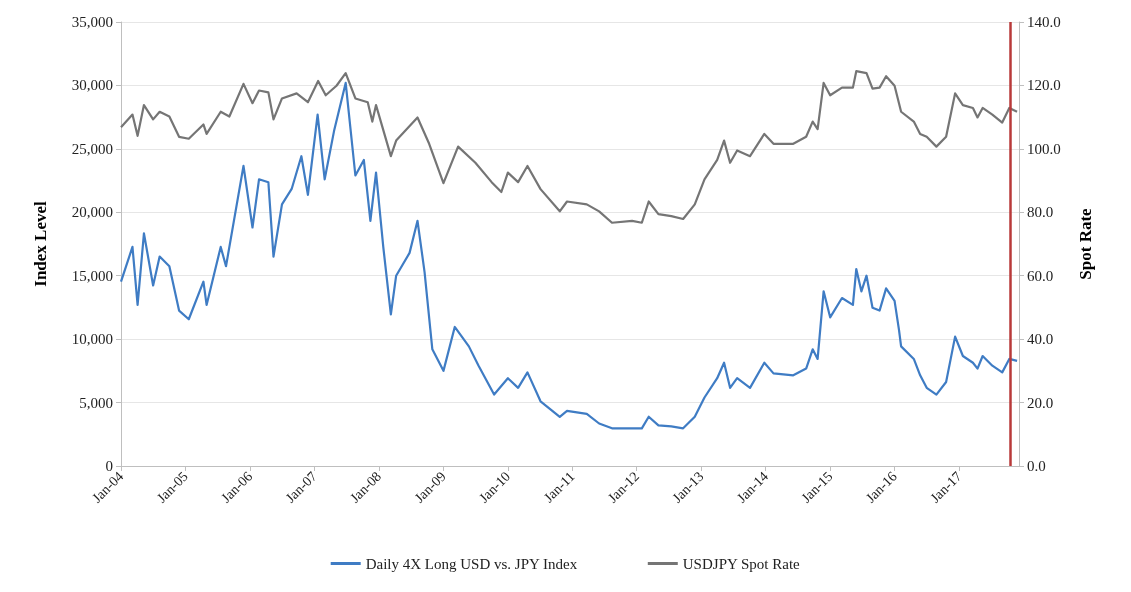 The image size is (1131, 592). What do you see at coordinates (92, 85) in the screenshot?
I see `y-tick-label: 30,000` at bounding box center [92, 85].